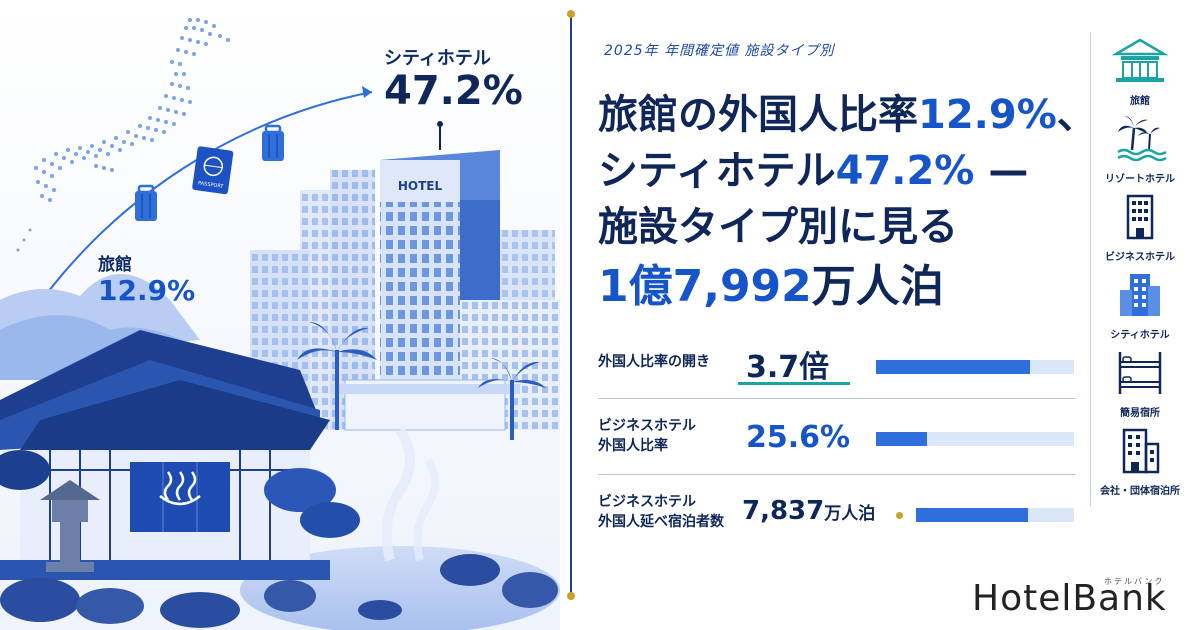 This screenshot has height=630, width=1200. What do you see at coordinates (1140, 295) in the screenshot?
I see `city-hotel-icon` at bounding box center [1140, 295].